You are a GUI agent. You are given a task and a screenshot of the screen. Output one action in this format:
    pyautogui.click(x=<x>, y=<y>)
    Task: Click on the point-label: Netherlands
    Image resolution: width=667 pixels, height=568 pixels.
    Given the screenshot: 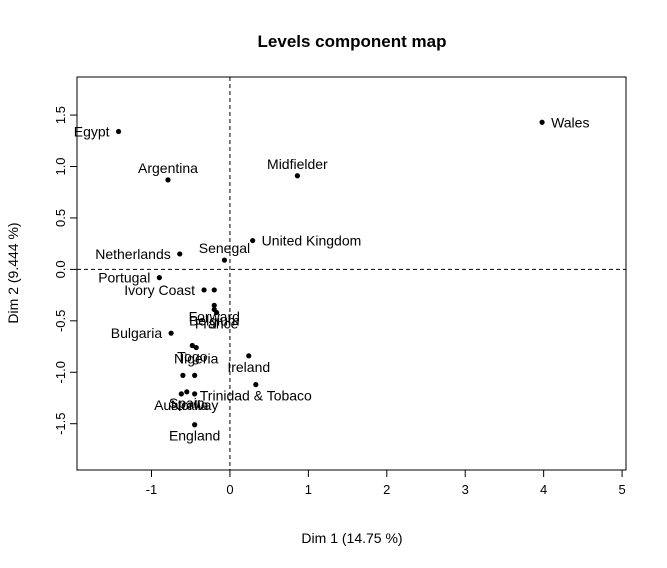 What is the action you would take?
    pyautogui.click(x=133, y=254)
    